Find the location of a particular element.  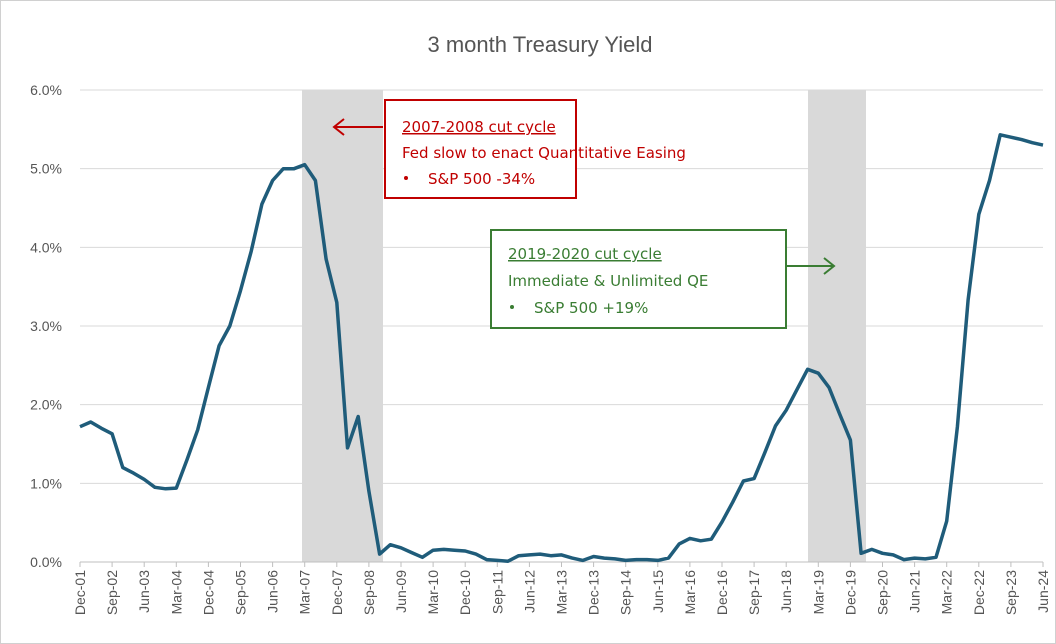

x-tick-label: Jun-21 is located at coordinates (915, 591).